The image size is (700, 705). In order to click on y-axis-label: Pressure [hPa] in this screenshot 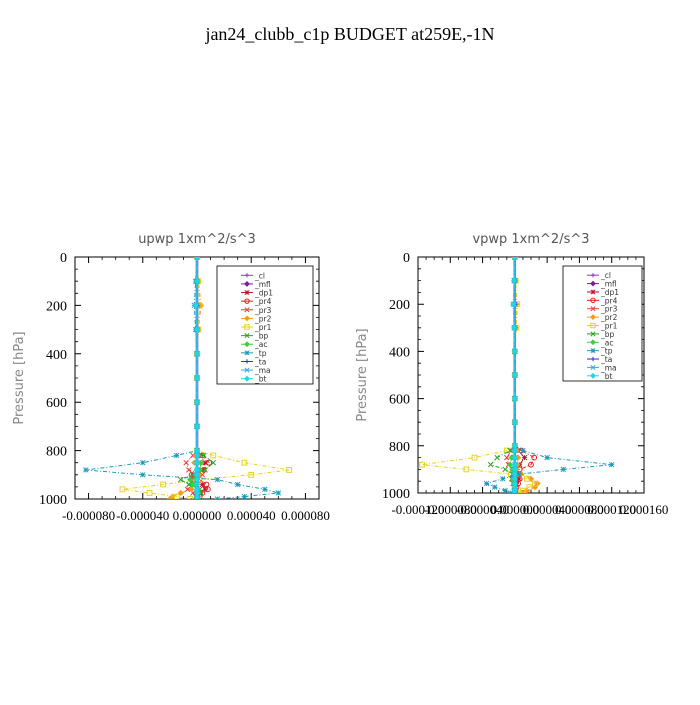, I will do `click(362, 374)`.